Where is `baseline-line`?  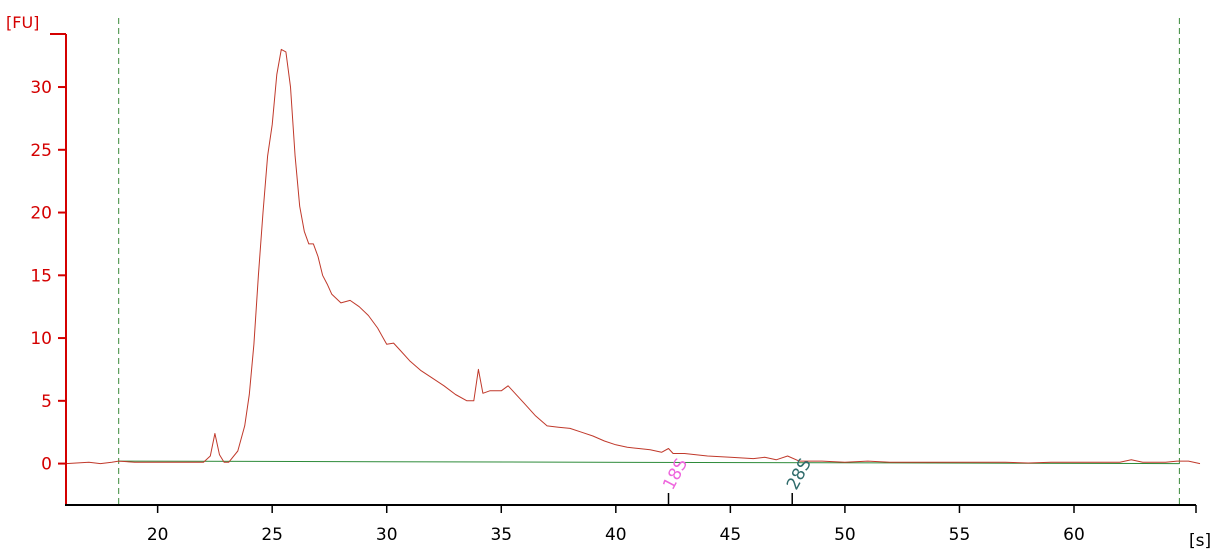
baseline-line is located at coordinates (649, 462).